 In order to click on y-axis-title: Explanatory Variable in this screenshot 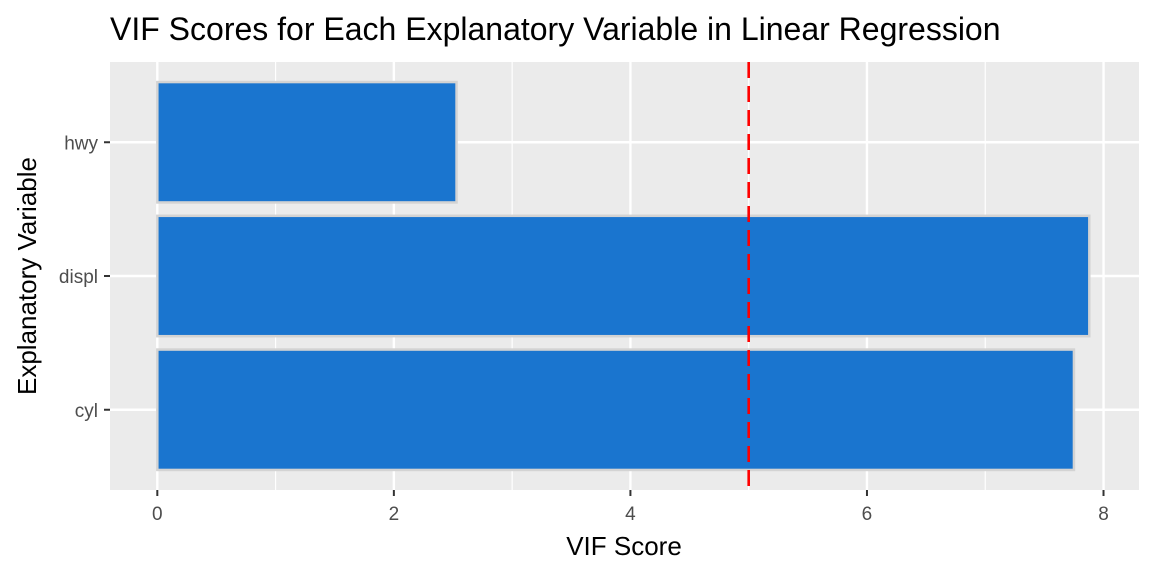, I will do `click(27, 276)`.